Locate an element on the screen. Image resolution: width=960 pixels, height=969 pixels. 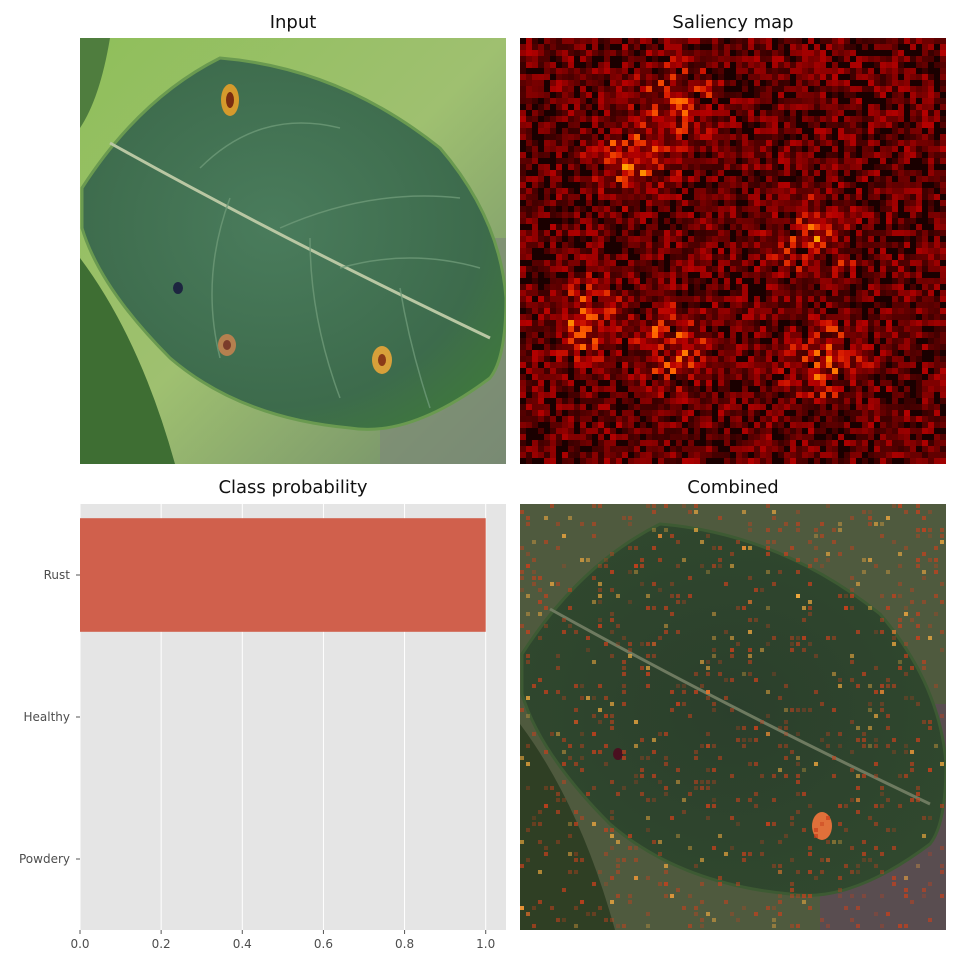
input-panel-title: Input is located at coordinates (293, 22).